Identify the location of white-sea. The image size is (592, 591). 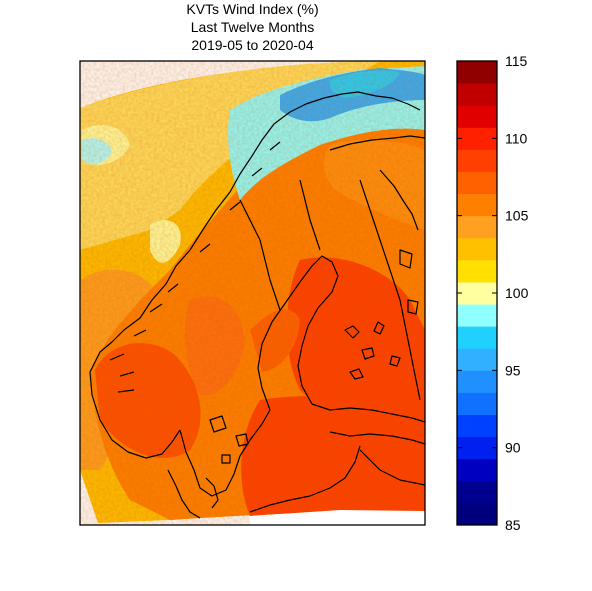
(399, 200).